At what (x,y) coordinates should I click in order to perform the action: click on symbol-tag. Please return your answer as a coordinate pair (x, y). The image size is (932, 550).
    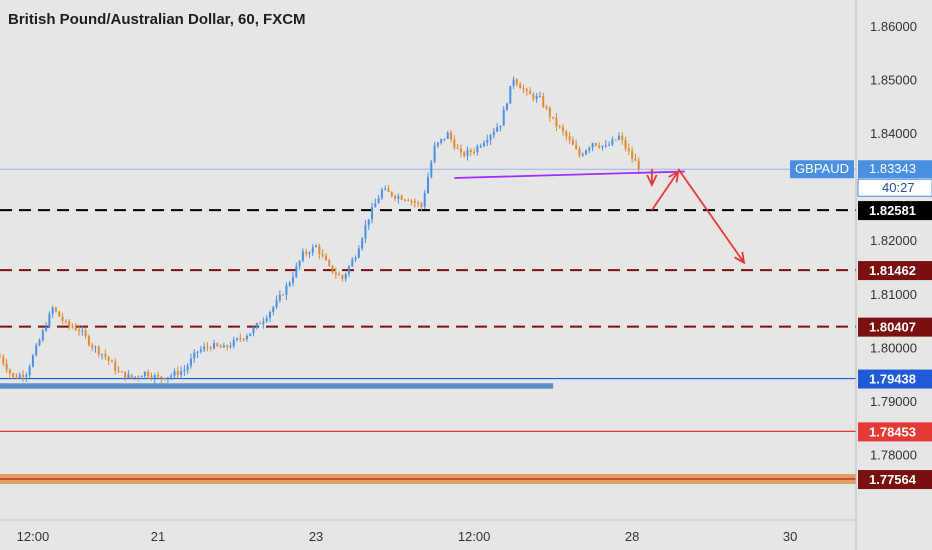
    Looking at the image, I should click on (822, 169).